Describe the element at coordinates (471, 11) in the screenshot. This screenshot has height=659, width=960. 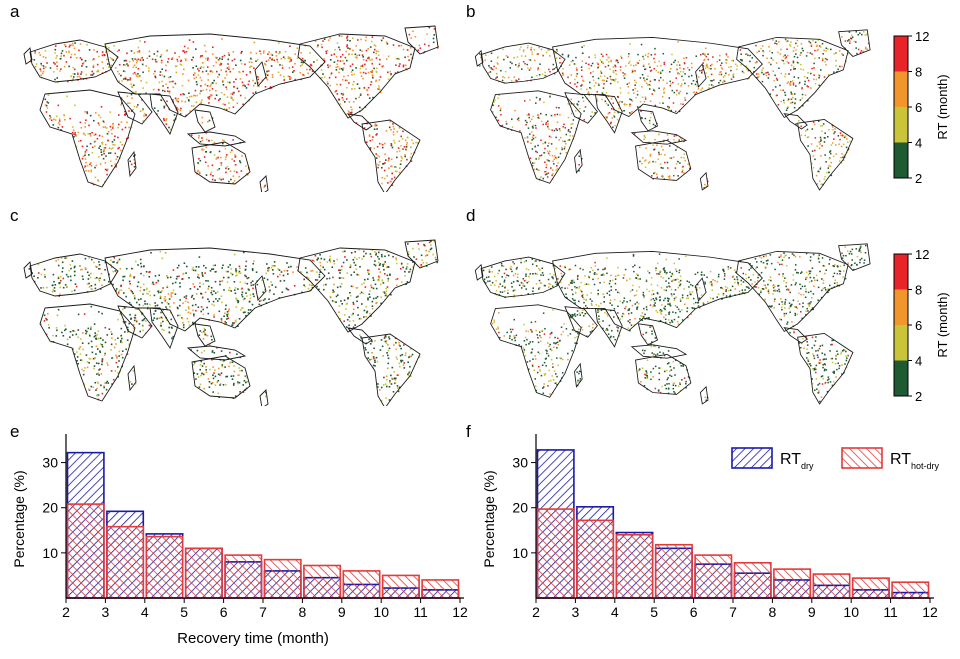
I see `panel-label-b: b` at that location.